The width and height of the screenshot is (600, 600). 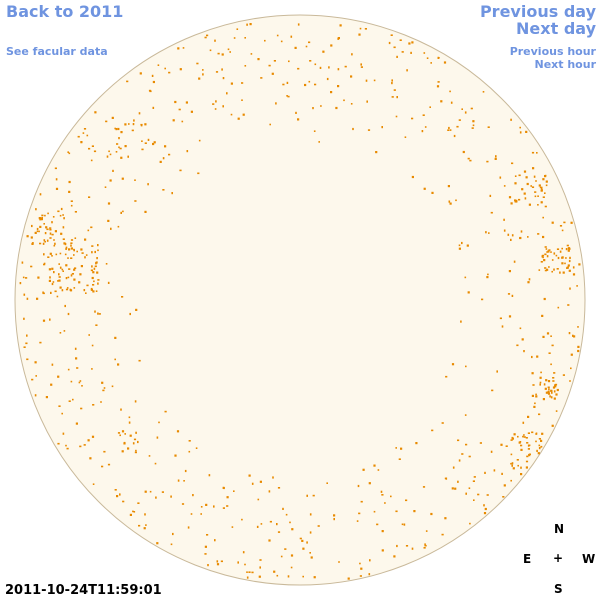 I want to click on previous-hour-link: Previous hour, so click(x=552, y=51).